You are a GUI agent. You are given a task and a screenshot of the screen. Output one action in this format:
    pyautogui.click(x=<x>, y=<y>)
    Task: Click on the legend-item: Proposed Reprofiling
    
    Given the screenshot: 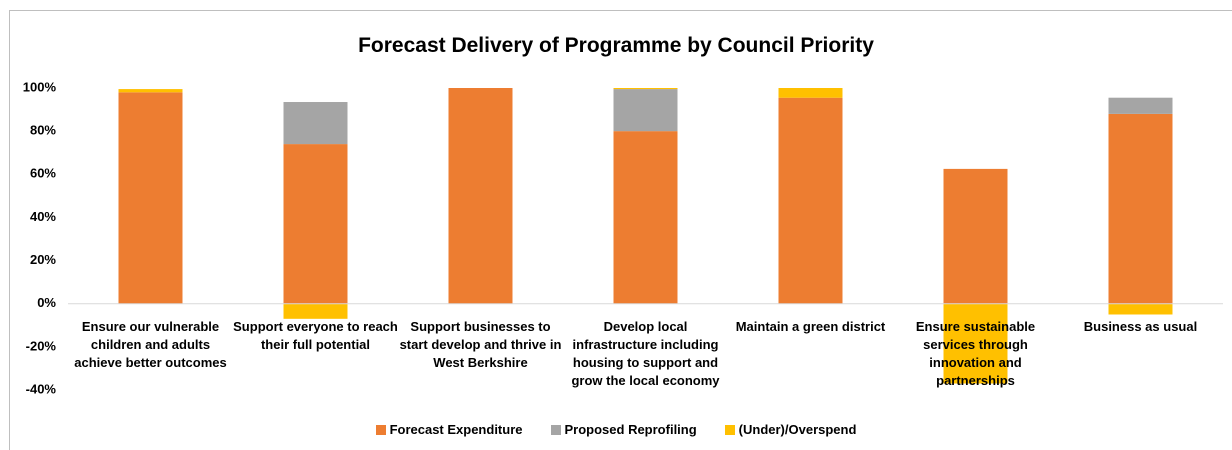 What is the action you would take?
    pyautogui.click(x=623, y=429)
    